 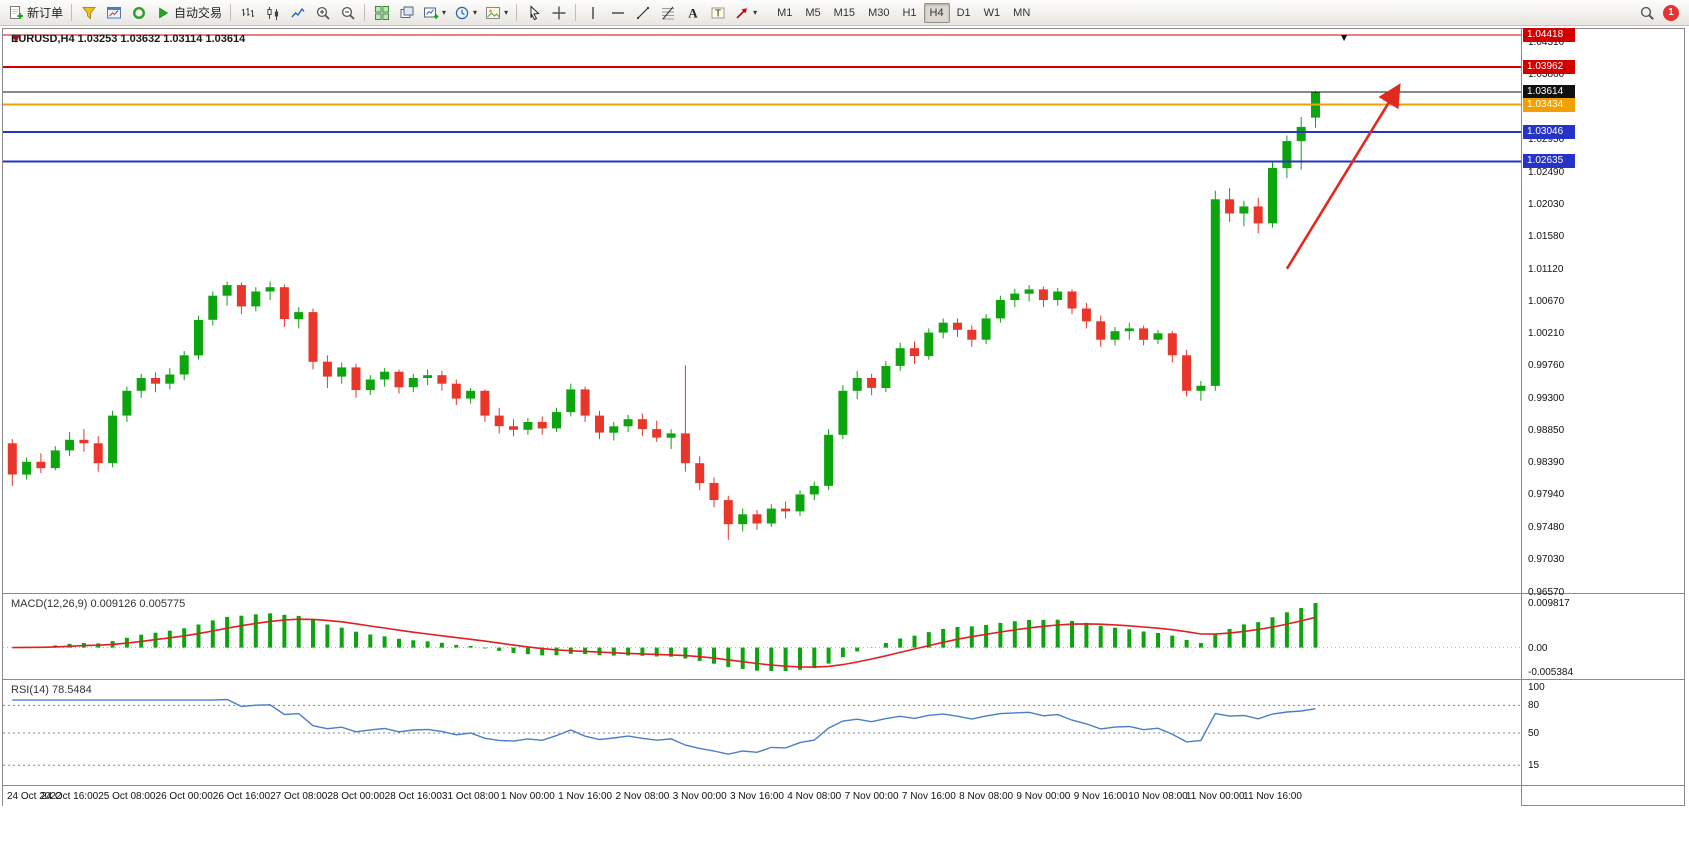 I want to click on candlestick-chart-button, so click(x=272, y=13).